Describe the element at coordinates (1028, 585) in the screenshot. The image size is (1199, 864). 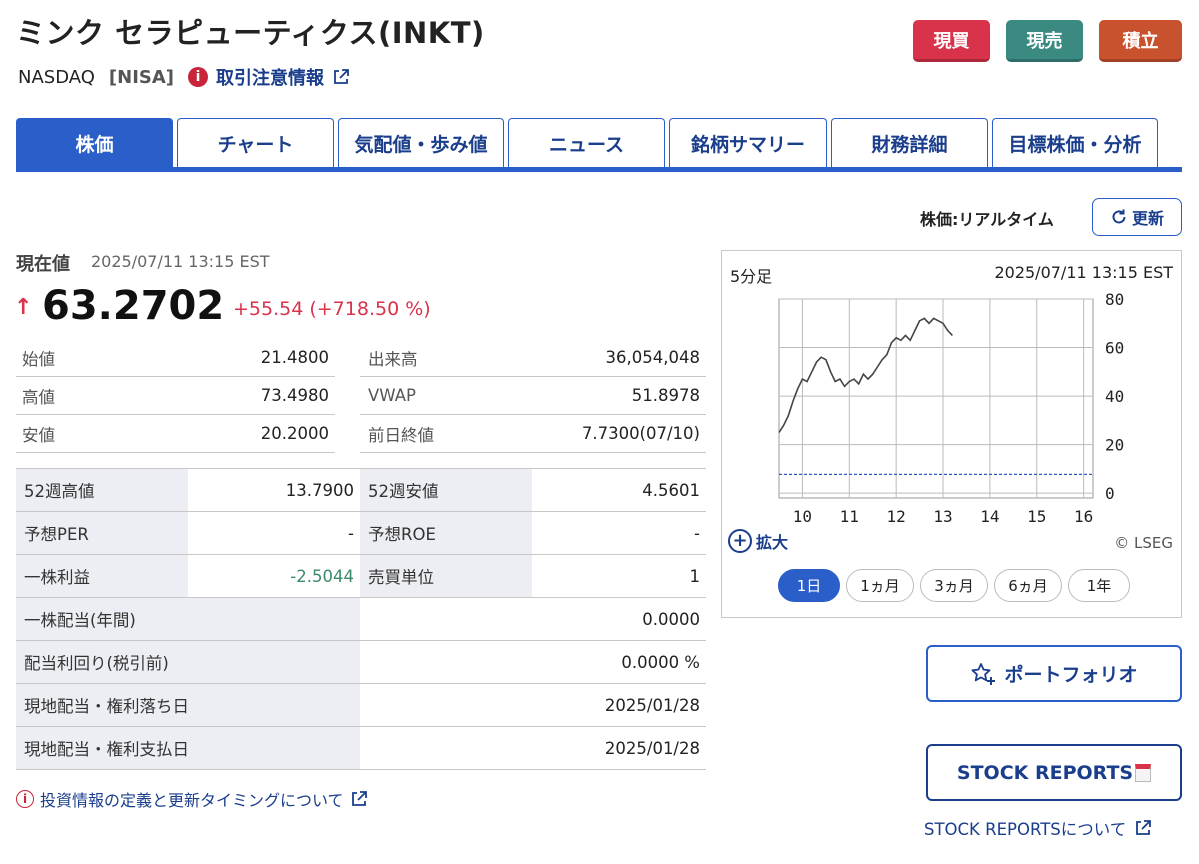
I see `range-6m: 6ヵ月` at that location.